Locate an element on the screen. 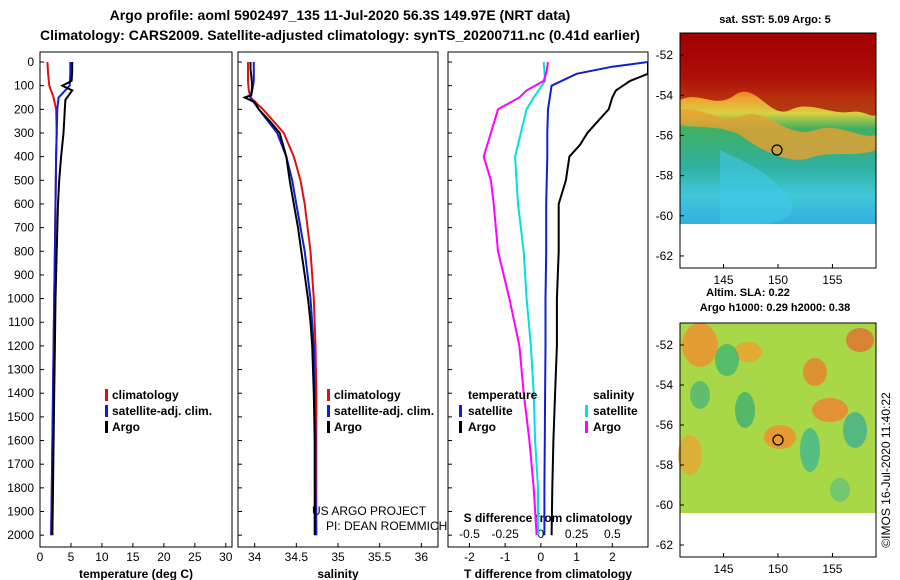 This screenshot has width=900, height=580. lat-tick-label: -56 is located at coordinates (665, 135).